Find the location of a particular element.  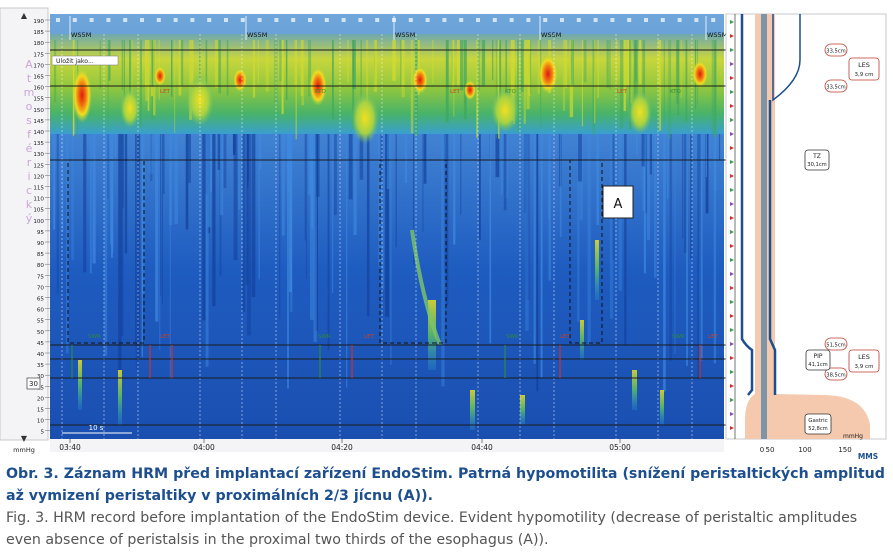

pressure-tick: 50 is located at coordinates (41, 333).